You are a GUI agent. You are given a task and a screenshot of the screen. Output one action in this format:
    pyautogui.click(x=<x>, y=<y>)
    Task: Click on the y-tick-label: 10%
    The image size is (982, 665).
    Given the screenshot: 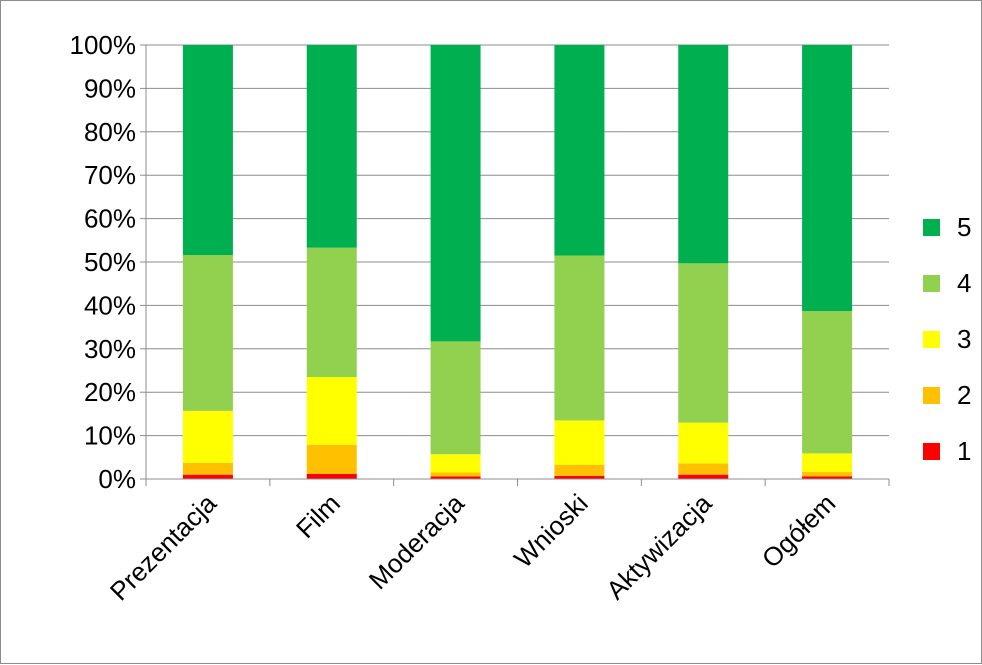 What is the action you would take?
    pyautogui.click(x=110, y=436)
    